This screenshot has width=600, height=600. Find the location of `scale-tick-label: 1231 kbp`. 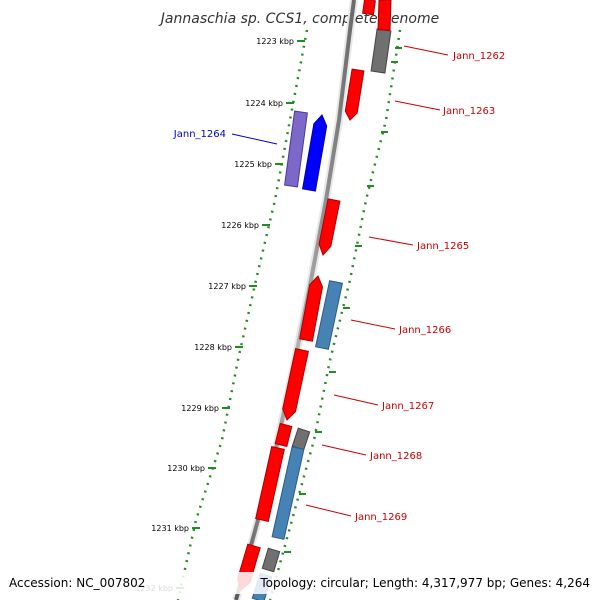

scale-tick-label: 1231 kbp is located at coordinates (170, 528).